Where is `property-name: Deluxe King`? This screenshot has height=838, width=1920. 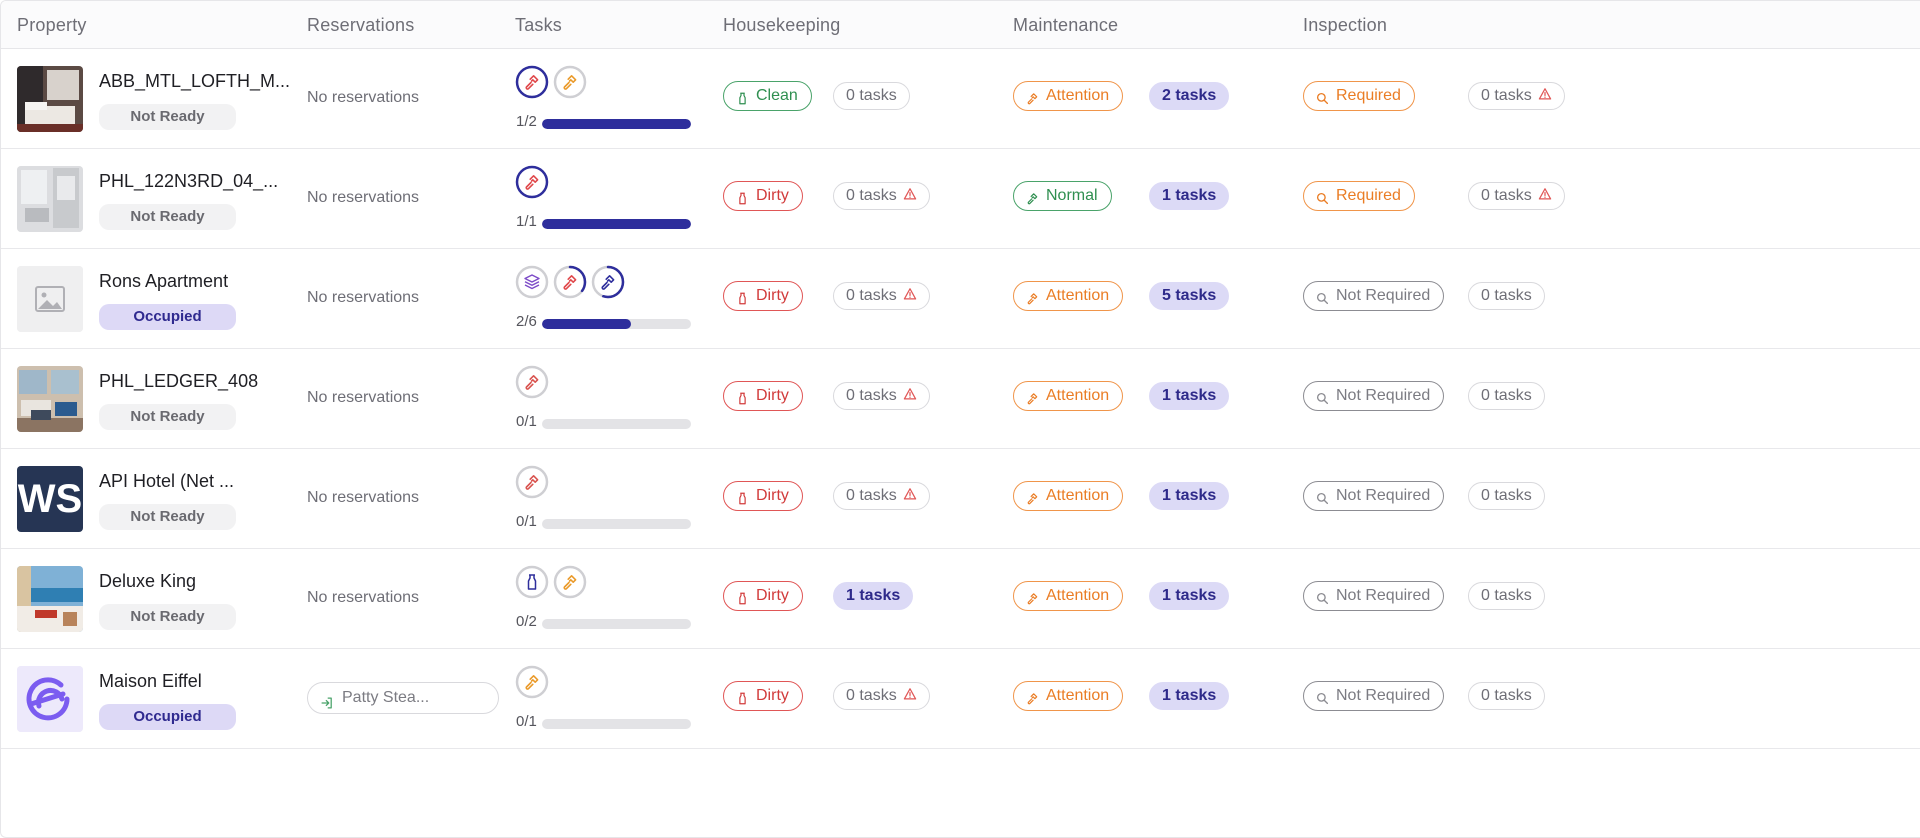 property-name: Deluxe King is located at coordinates (148, 581).